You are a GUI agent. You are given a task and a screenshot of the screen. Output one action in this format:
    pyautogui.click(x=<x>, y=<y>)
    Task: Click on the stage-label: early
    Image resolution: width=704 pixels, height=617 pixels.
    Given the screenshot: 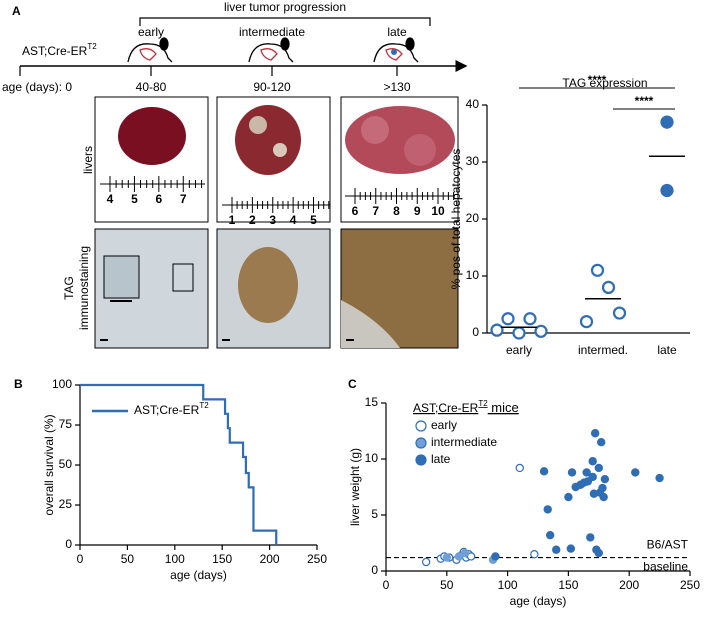 What is the action you would take?
    pyautogui.click(x=151, y=32)
    